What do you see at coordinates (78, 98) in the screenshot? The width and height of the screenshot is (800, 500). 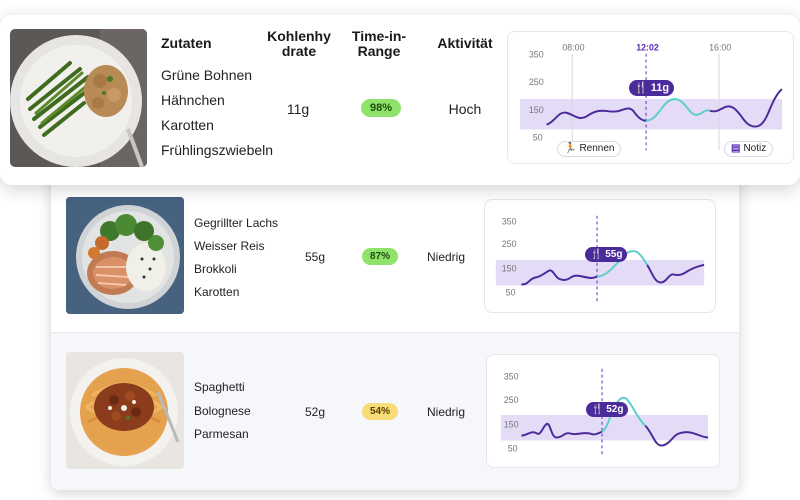 I see `meal-photo-chicken` at bounding box center [78, 98].